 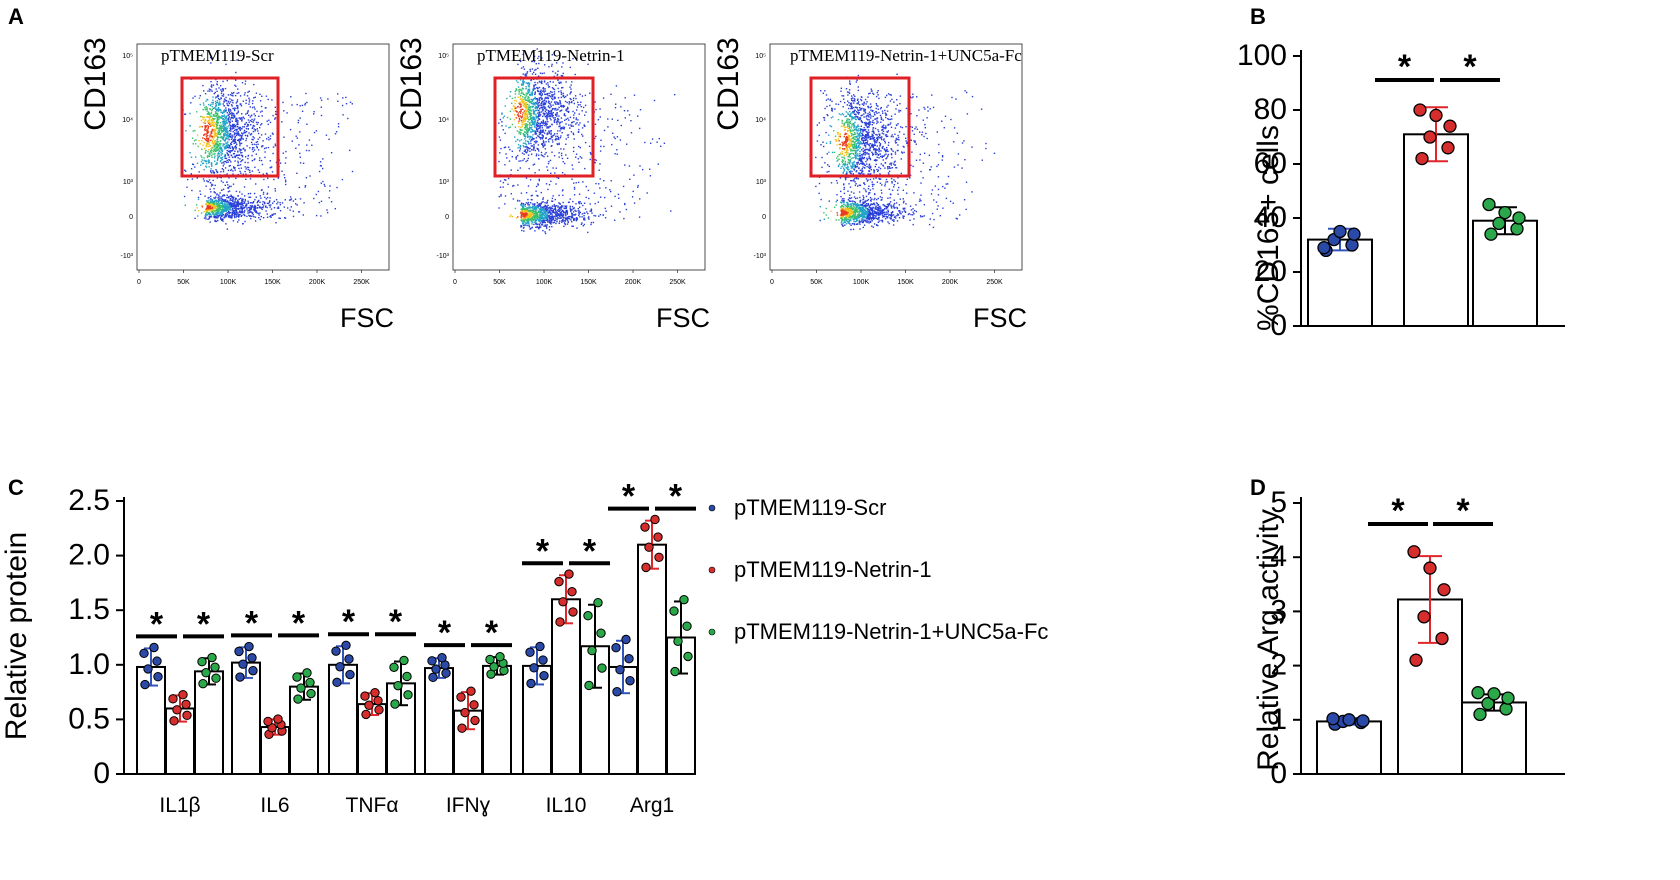 What do you see at coordinates (455, 282) in the screenshot?
I see `flow-xtick-label: 0` at bounding box center [455, 282].